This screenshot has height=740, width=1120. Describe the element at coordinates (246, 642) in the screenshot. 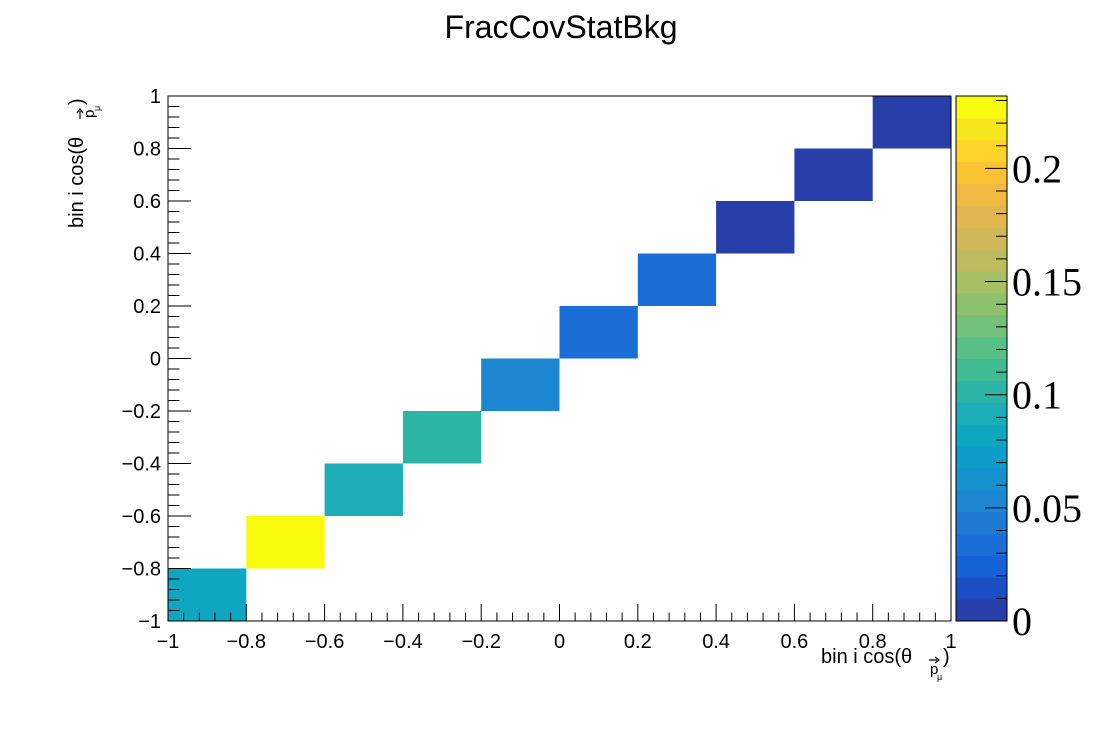

I see `x-tick-label: −0.8` at that location.